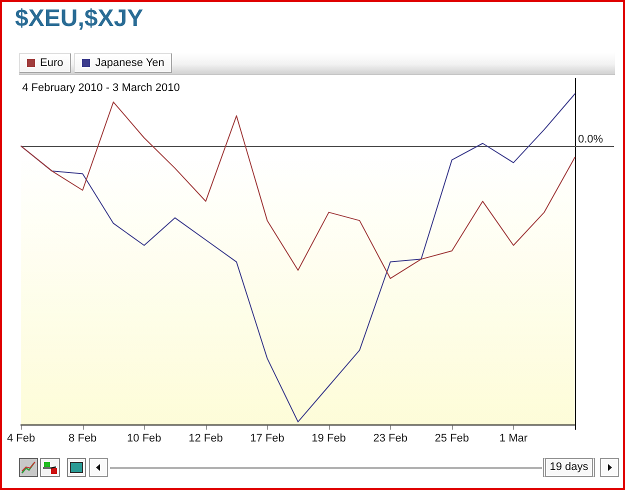  What do you see at coordinates (82, 438) in the screenshot?
I see `x-tick-label: 8 Feb` at bounding box center [82, 438].